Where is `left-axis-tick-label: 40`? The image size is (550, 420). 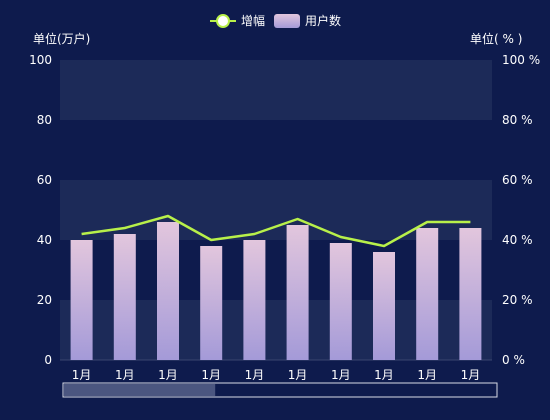
left-axis-tick-label: 40 is located at coordinates (44, 240).